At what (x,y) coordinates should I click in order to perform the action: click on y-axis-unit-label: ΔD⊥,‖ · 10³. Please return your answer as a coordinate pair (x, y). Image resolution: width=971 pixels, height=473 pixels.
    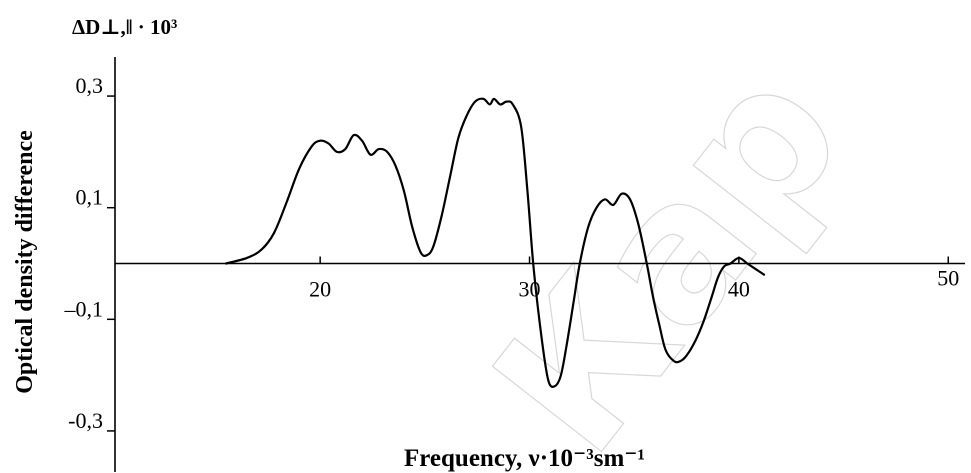
    Looking at the image, I should click on (124, 27).